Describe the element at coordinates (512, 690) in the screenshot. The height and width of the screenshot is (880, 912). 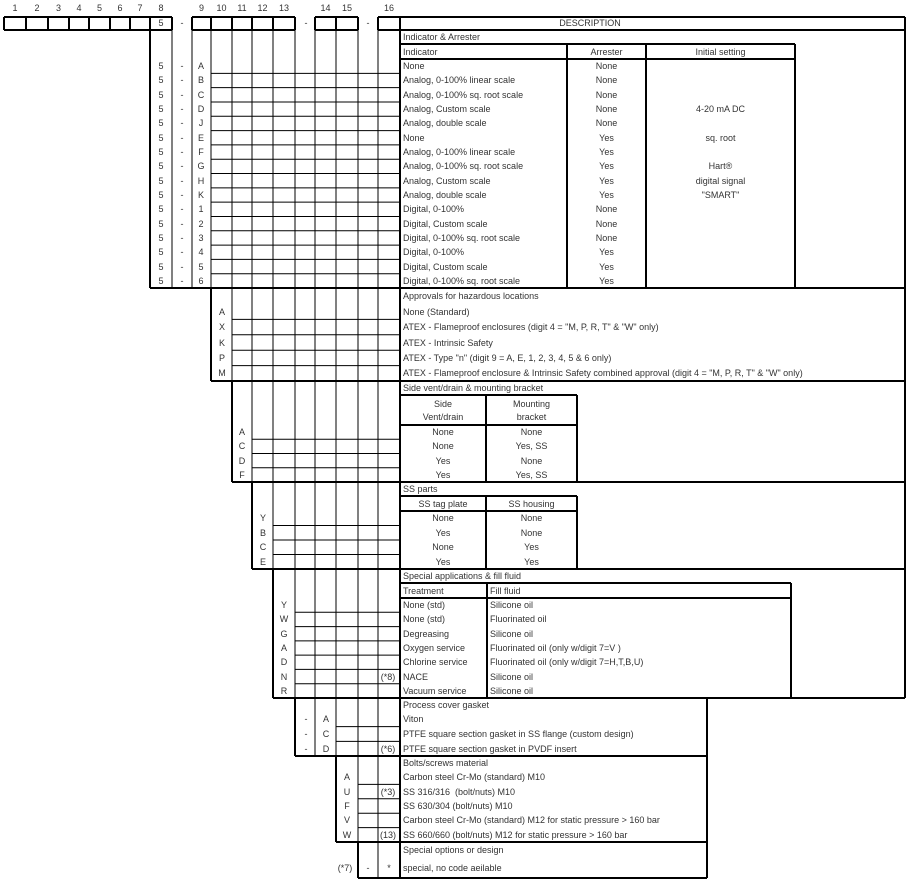
I see `option-description: Silicone oil` at that location.